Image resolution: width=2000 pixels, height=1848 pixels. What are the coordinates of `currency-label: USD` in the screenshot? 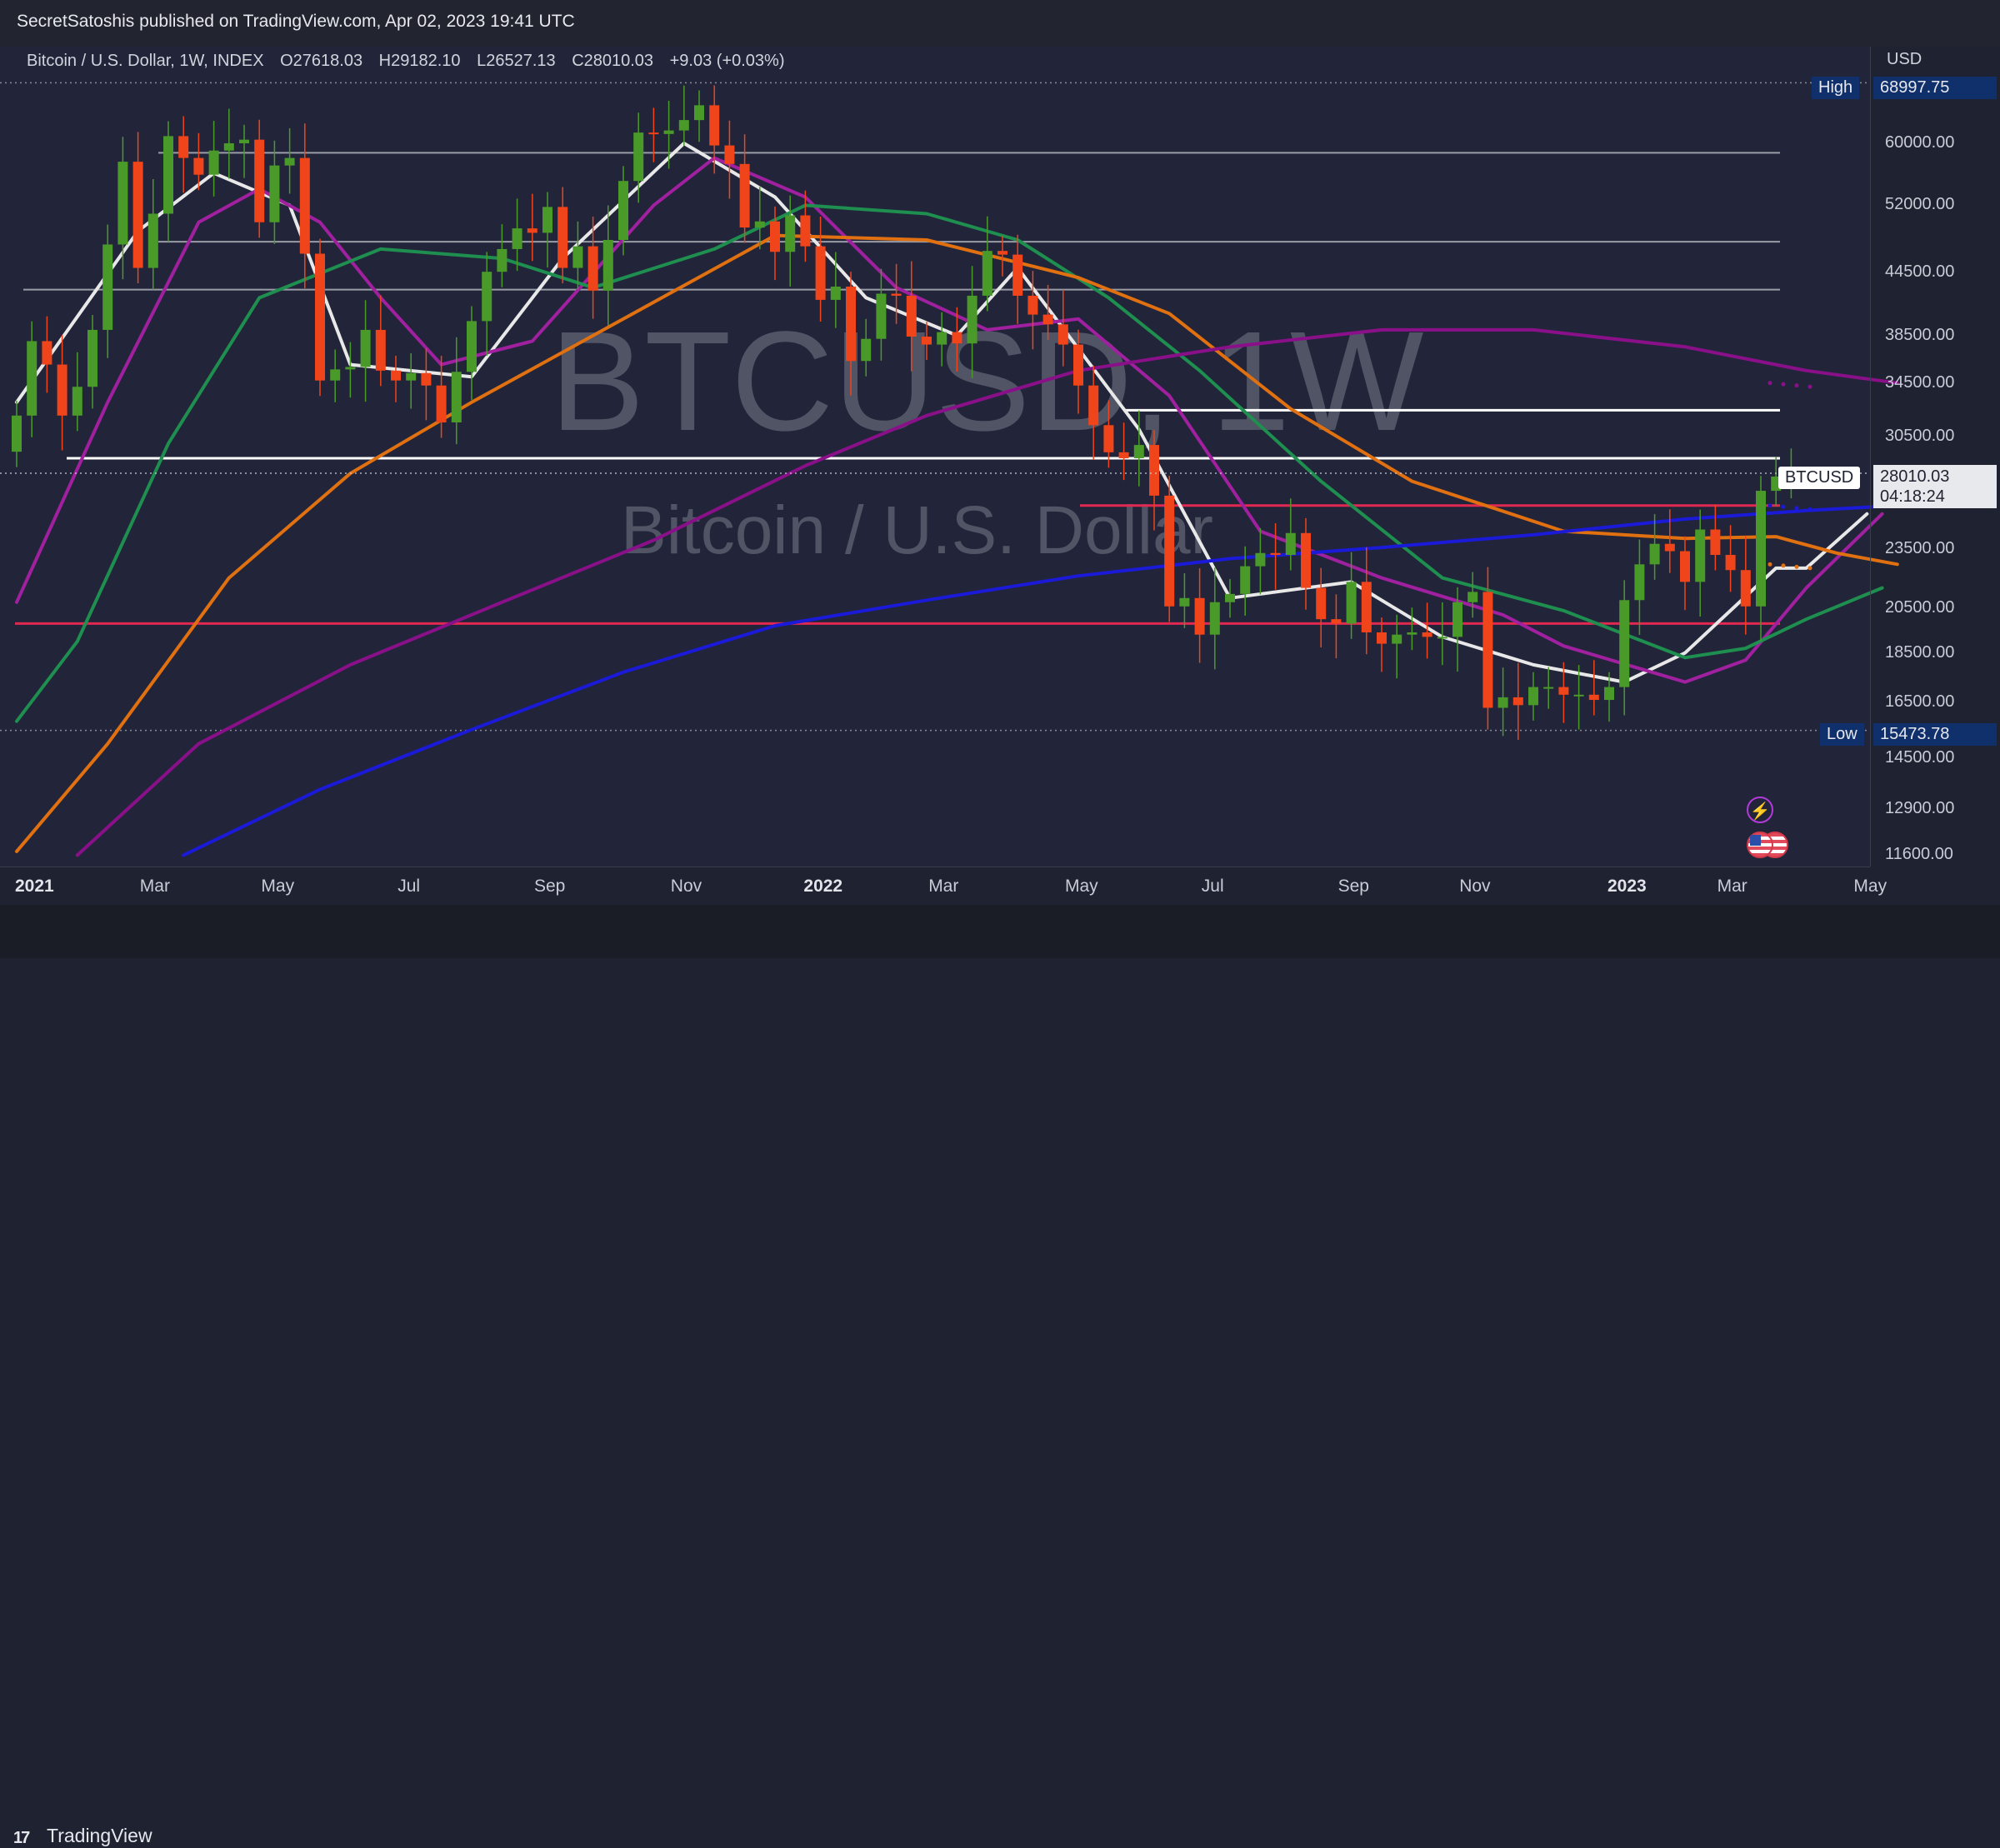 It's located at (1905, 59).